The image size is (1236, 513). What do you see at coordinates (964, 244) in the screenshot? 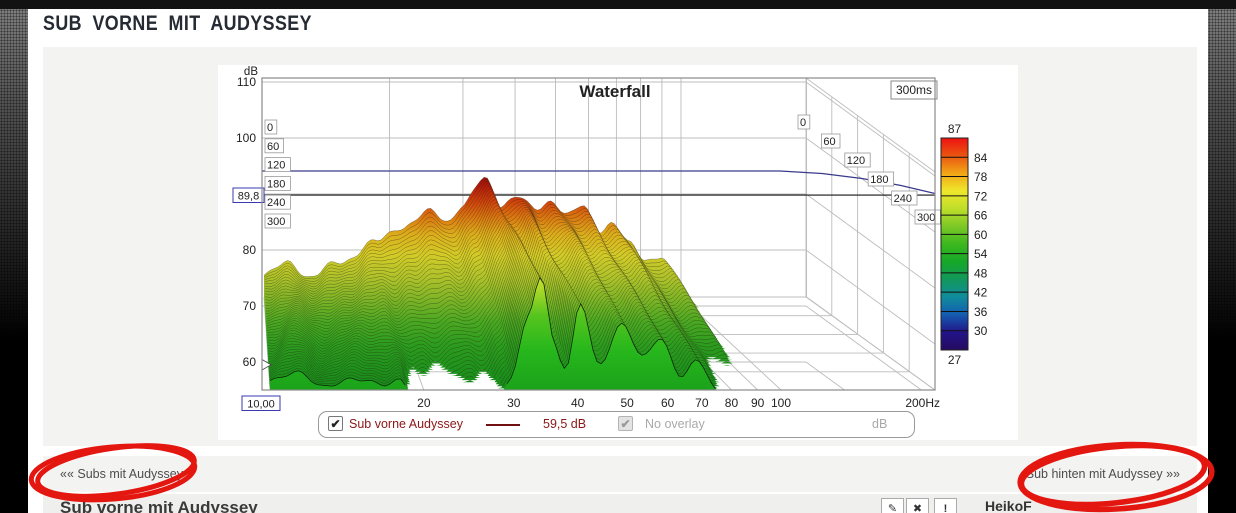
I see `colorbar: 84 78 72 66 60 54 48 42 36 30 87 27` at bounding box center [964, 244].